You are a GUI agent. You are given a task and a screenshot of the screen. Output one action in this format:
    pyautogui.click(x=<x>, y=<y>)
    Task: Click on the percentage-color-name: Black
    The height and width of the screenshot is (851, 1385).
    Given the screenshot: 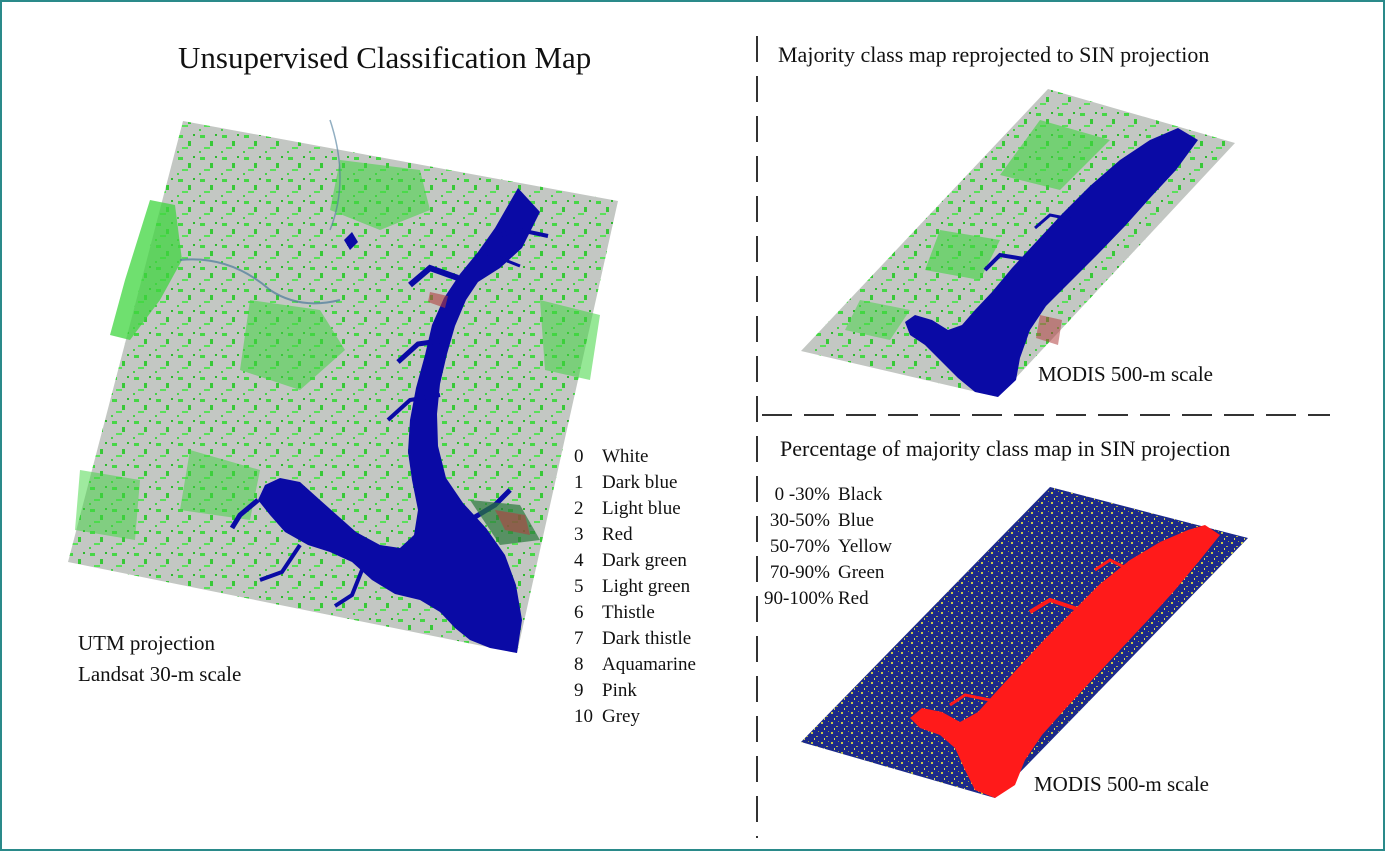 What is the action you would take?
    pyautogui.click(x=860, y=494)
    